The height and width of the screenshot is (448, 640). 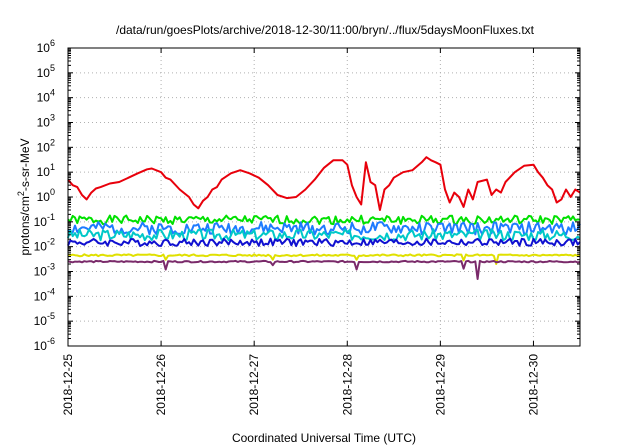 What do you see at coordinates (44, 220) in the screenshot?
I see `y-tick-label: 10⁻¹` at bounding box center [44, 220].